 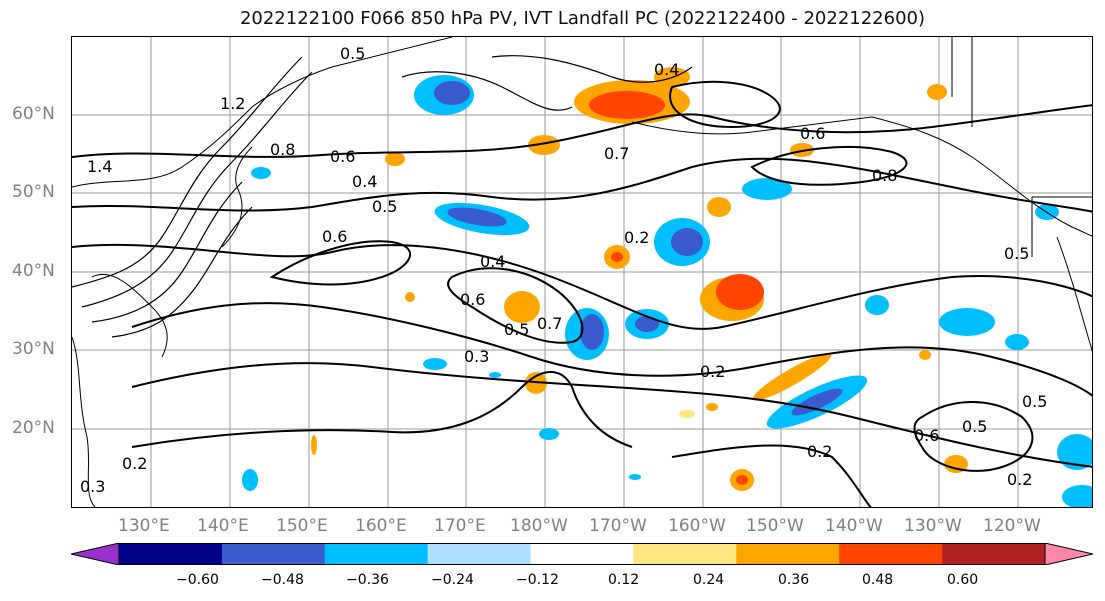 I want to click on colorbar-outline, so click(x=582, y=554).